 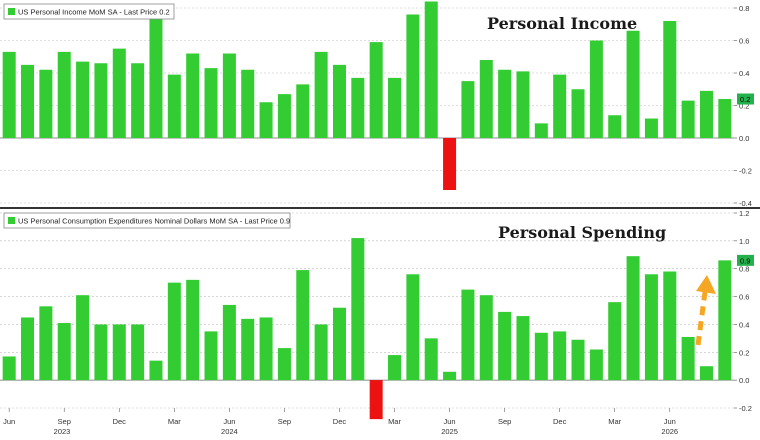 I want to click on legend-box, so click(x=89, y=11).